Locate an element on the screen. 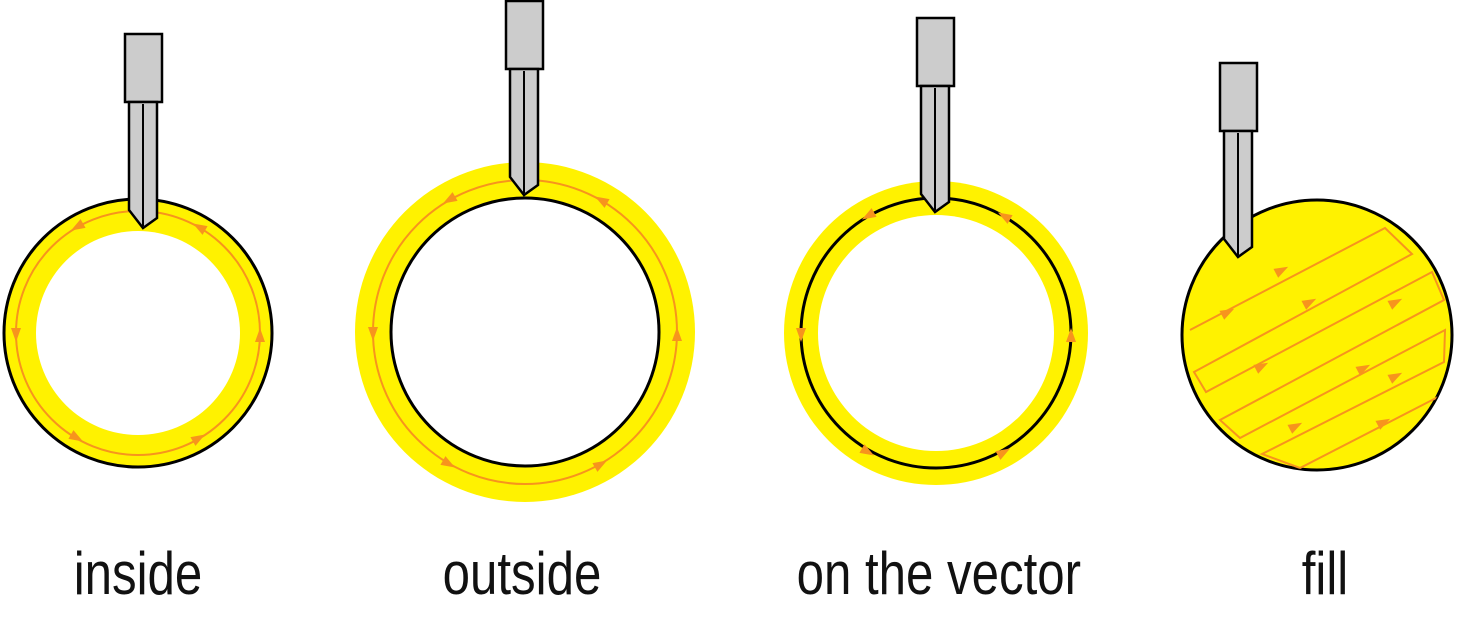  inside-material-hole is located at coordinates (138, 333).